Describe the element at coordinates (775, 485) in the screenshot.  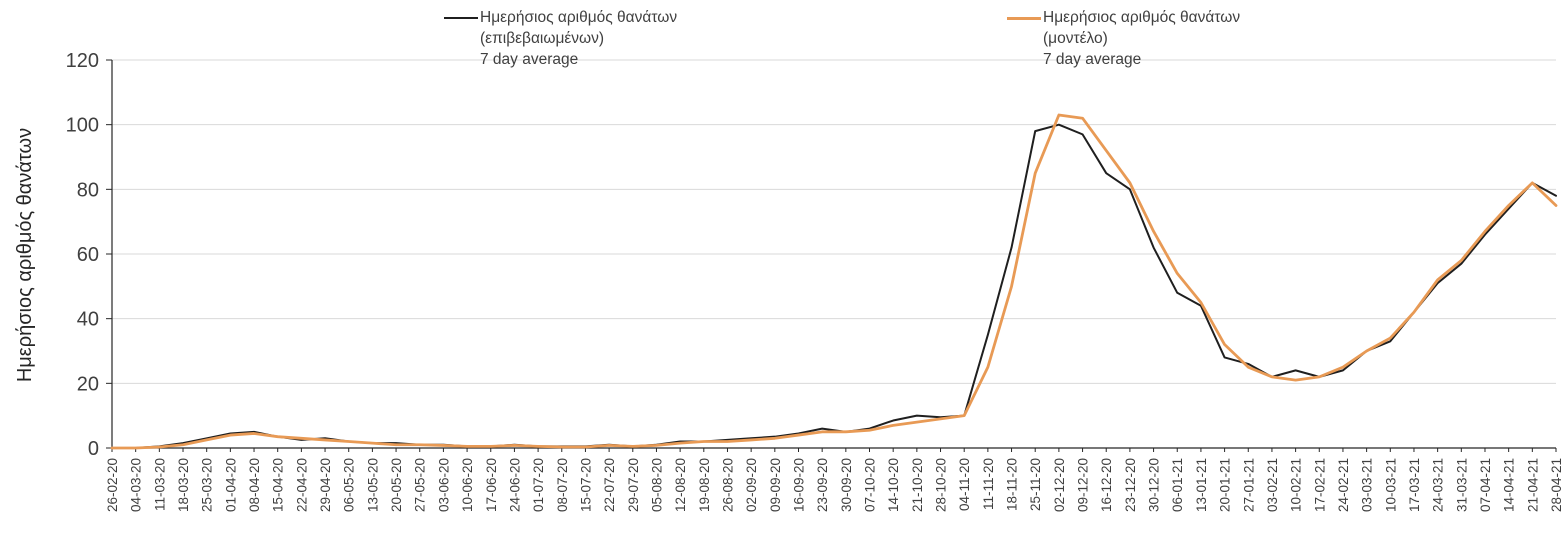
I see `x-tick-label: 09-09-20` at that location.